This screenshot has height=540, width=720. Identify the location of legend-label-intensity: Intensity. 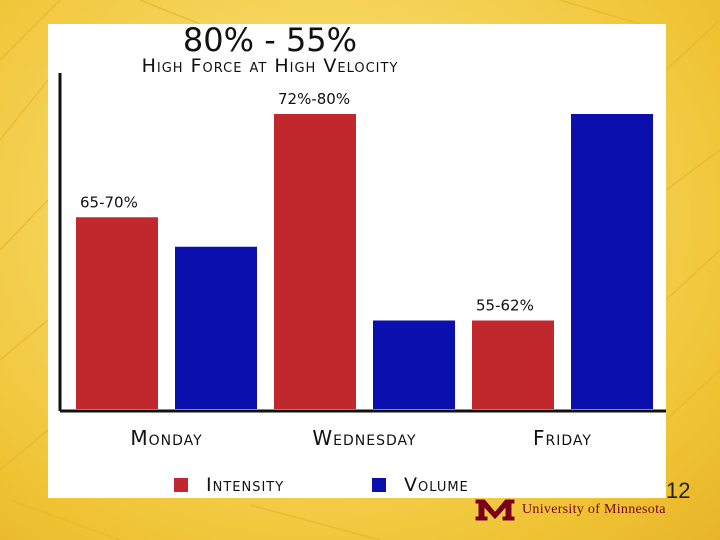
(245, 485).